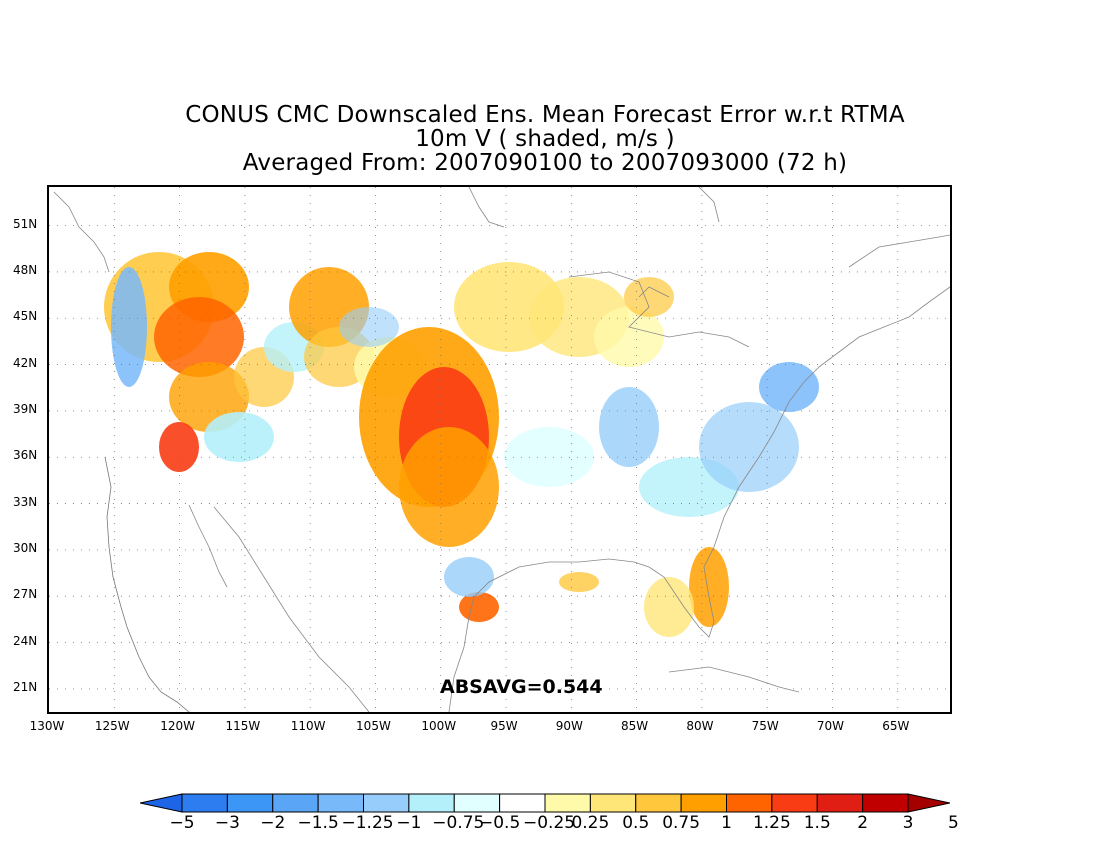 Image resolution: width=1100 pixels, height=850 pixels. I want to click on lon-label: 65W, so click(896, 726).